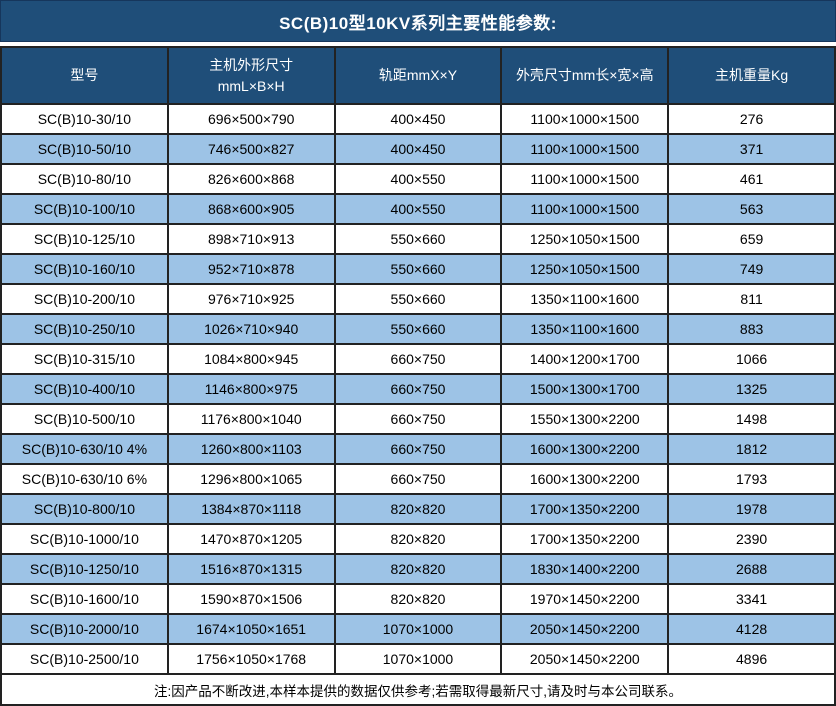  I want to click on cell-model: SC(B)10-50/10, so click(84, 149).